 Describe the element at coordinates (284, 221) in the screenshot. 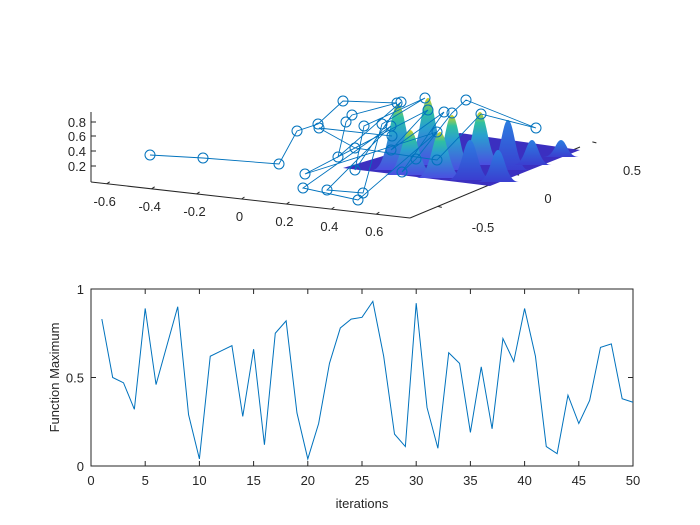

I see `x-tick-label: 0.2` at that location.